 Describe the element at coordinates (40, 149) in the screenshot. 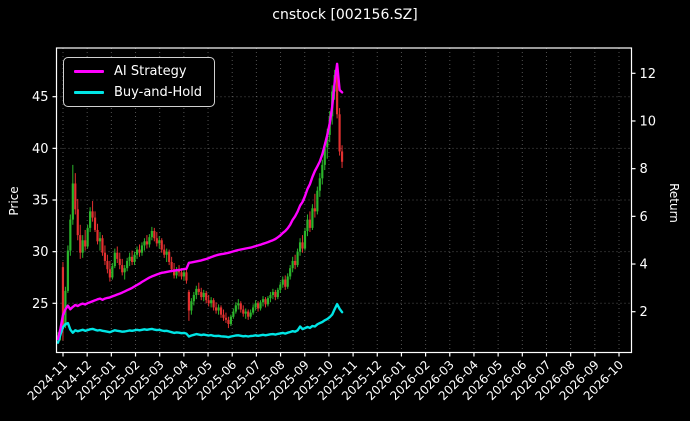

I see `left-axis-tick-label: 40` at that location.